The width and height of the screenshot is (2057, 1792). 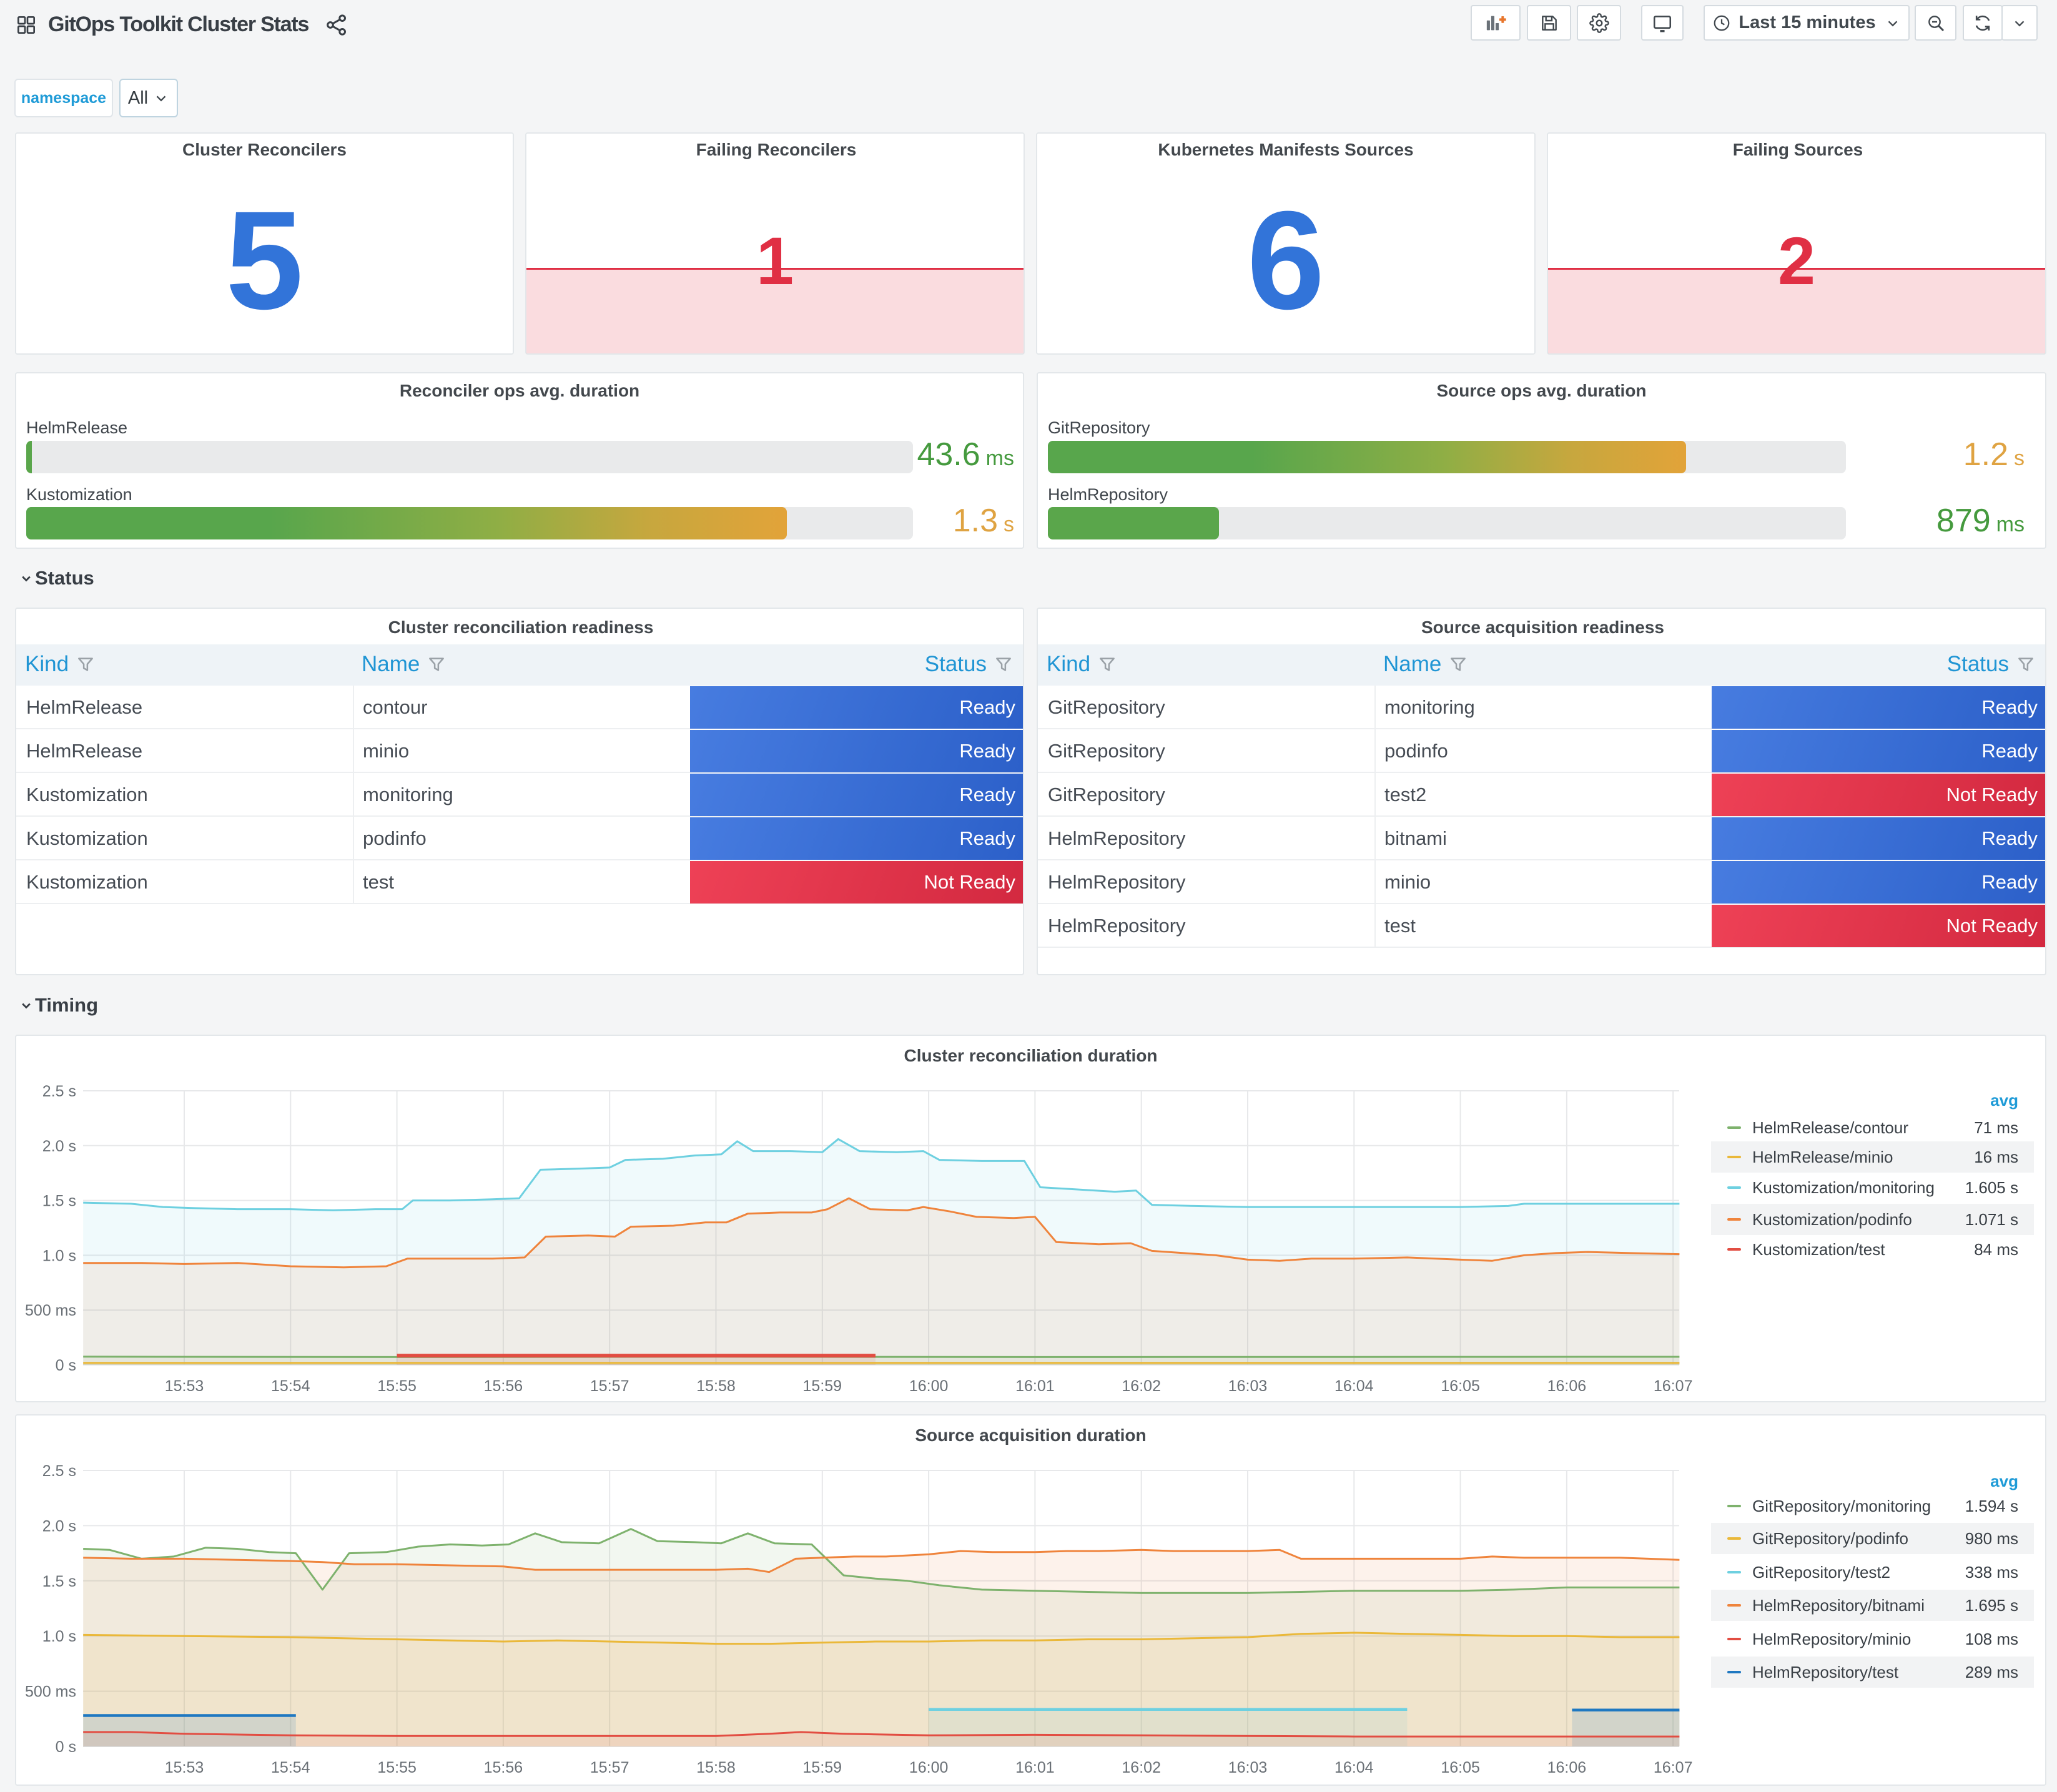 I want to click on svg-text: 1.605 s, so click(x=1991, y=1187).